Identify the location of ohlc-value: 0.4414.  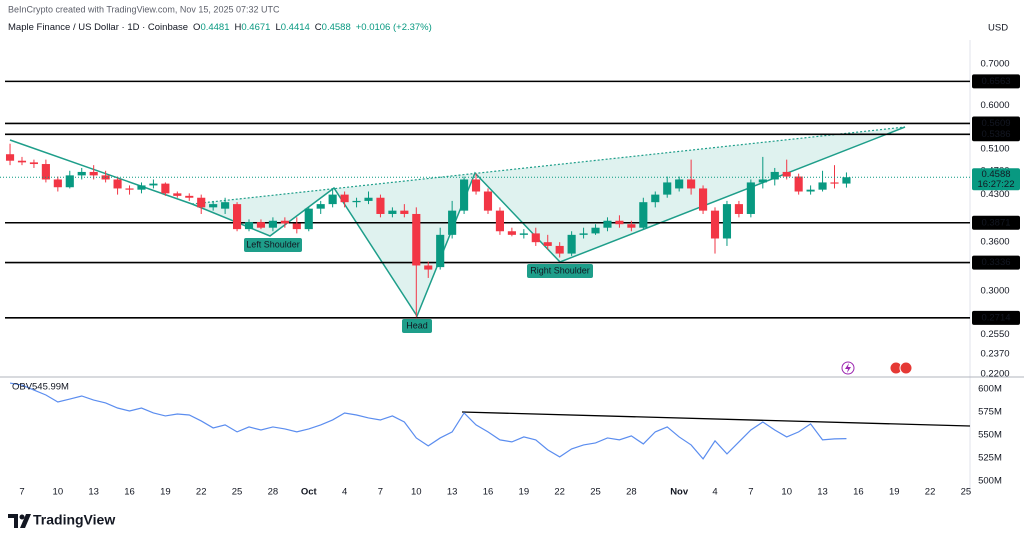
(295, 27).